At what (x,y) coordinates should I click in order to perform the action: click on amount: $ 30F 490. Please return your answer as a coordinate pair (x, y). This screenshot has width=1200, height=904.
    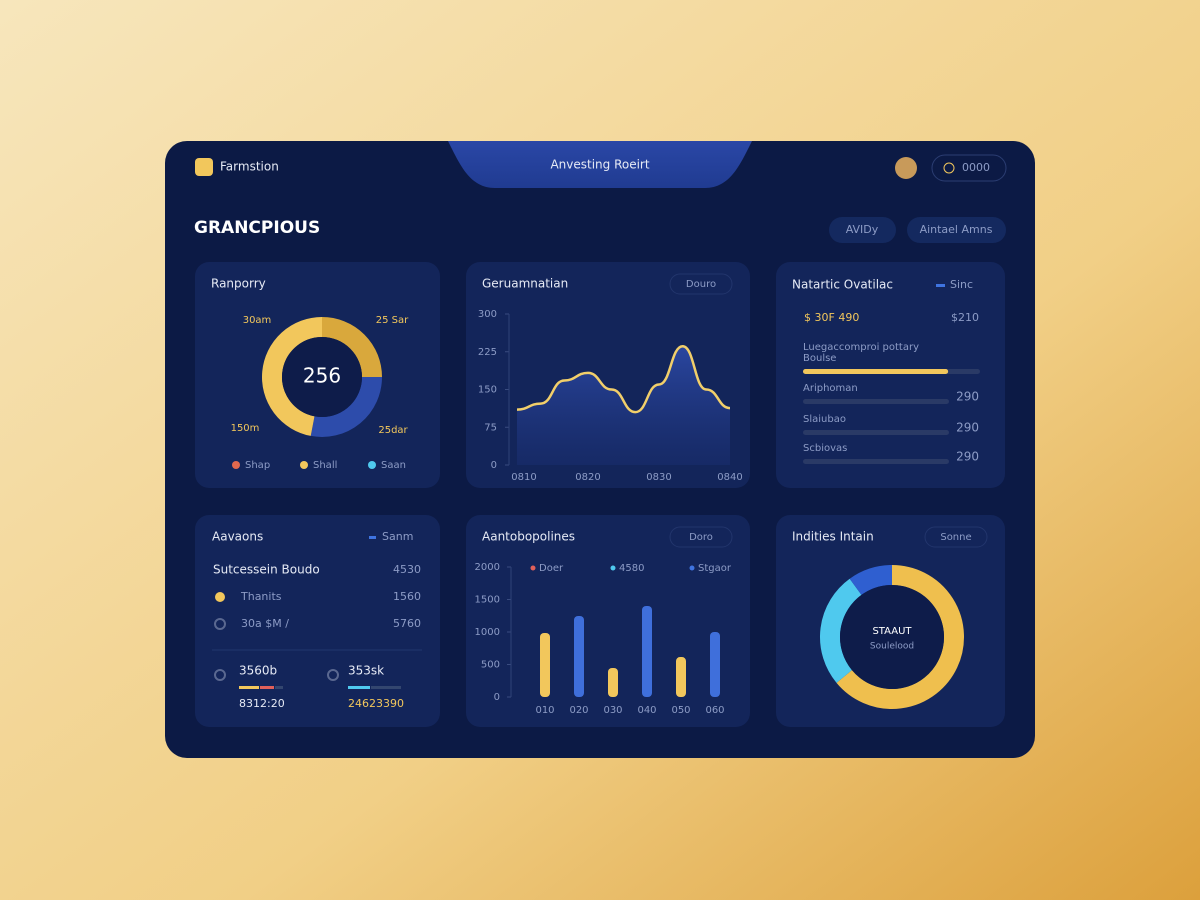
    Looking at the image, I should click on (831, 317).